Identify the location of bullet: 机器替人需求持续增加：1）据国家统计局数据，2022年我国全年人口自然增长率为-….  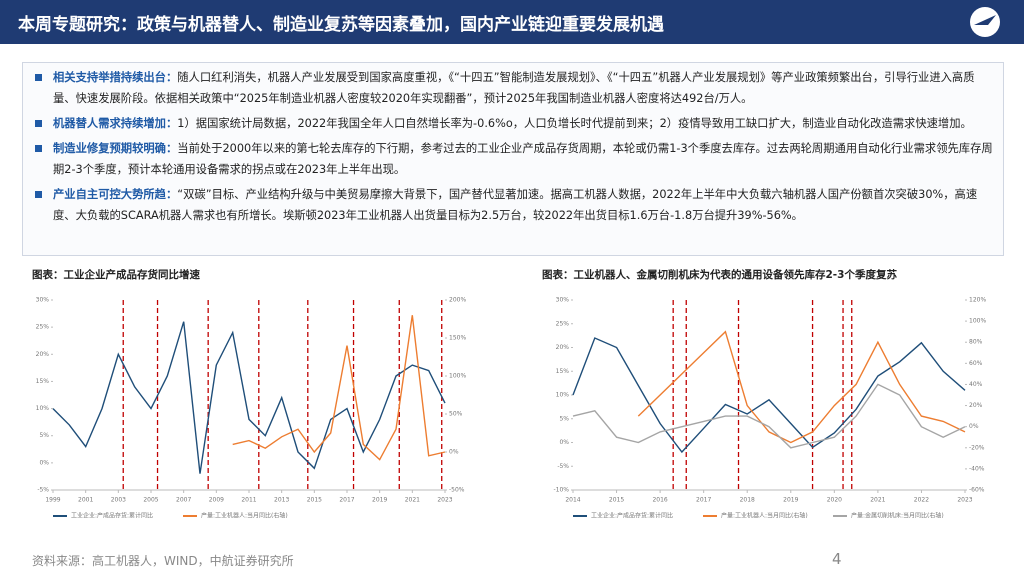
(514, 123).